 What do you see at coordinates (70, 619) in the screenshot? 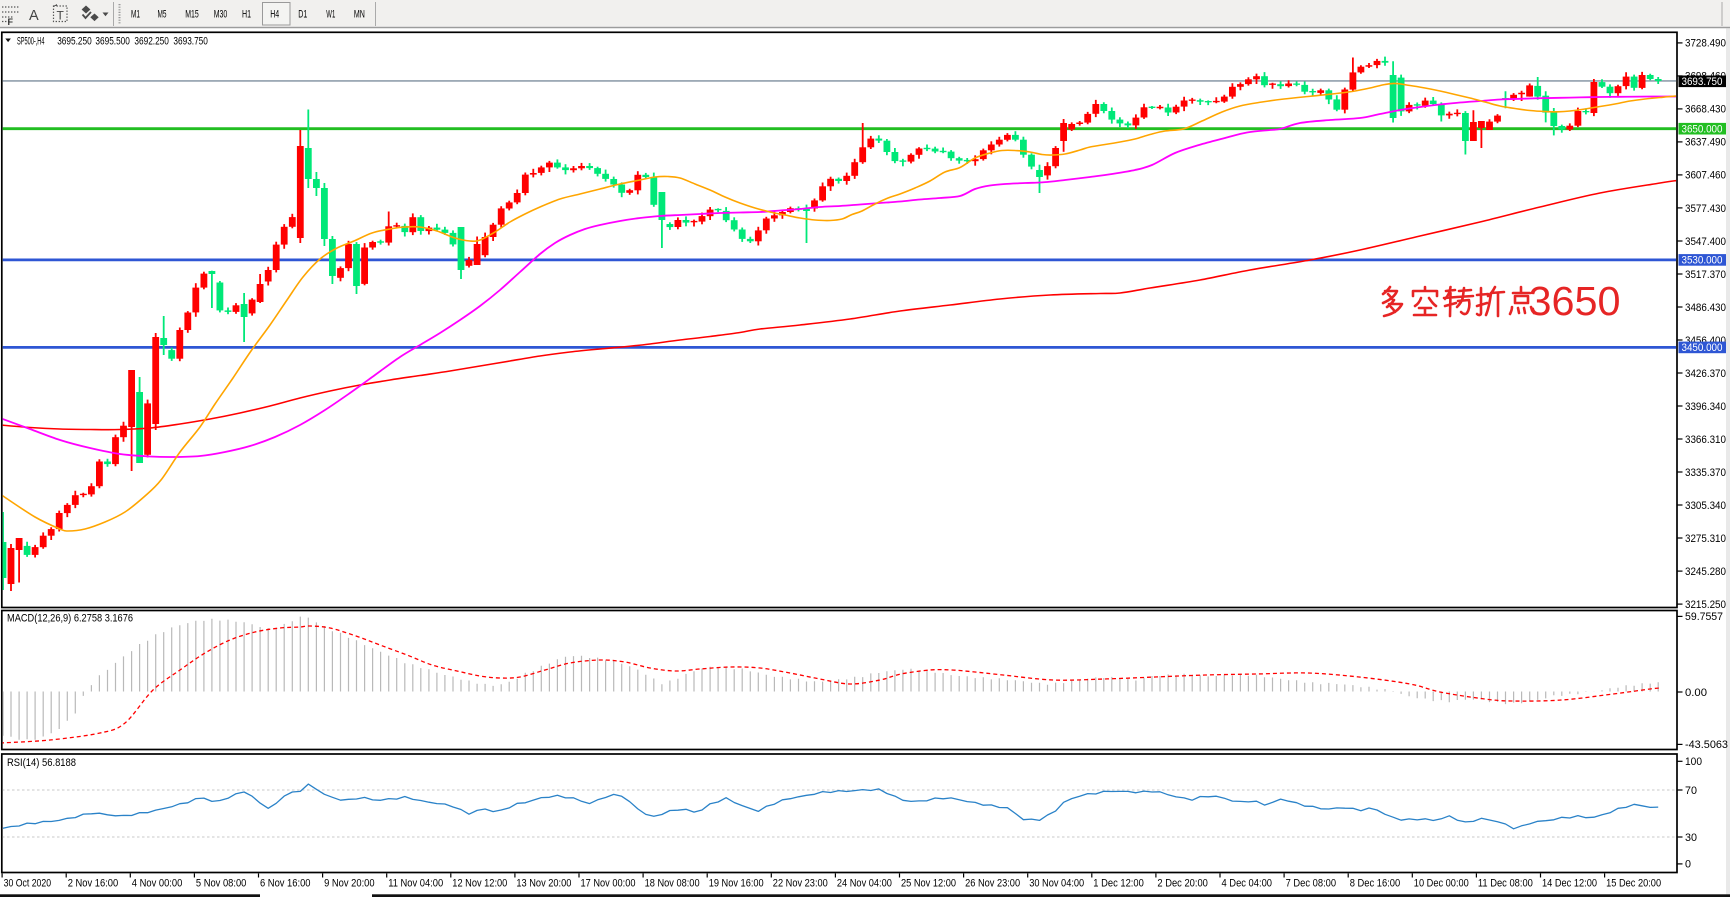
I see `svg-text: MACD(12,26,9) 6.2758 3.1676` at bounding box center [70, 619].